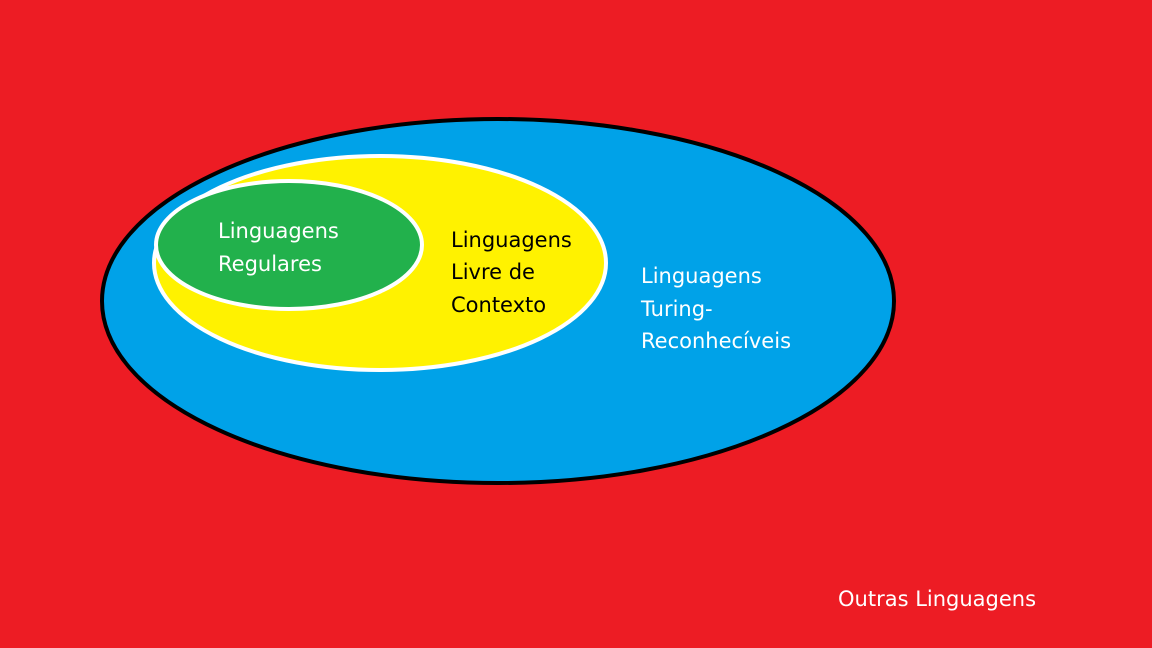 Image resolution: width=1152 pixels, height=648 pixels. I want to click on context-free-label-line-1: Linguagens, so click(511, 240).